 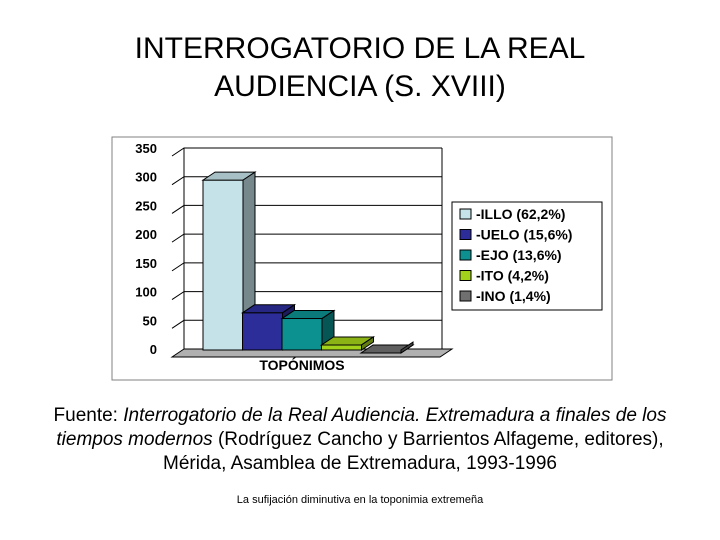 What do you see at coordinates (520, 214) in the screenshot?
I see `legend-label: -ILLO (62,2%)` at bounding box center [520, 214].